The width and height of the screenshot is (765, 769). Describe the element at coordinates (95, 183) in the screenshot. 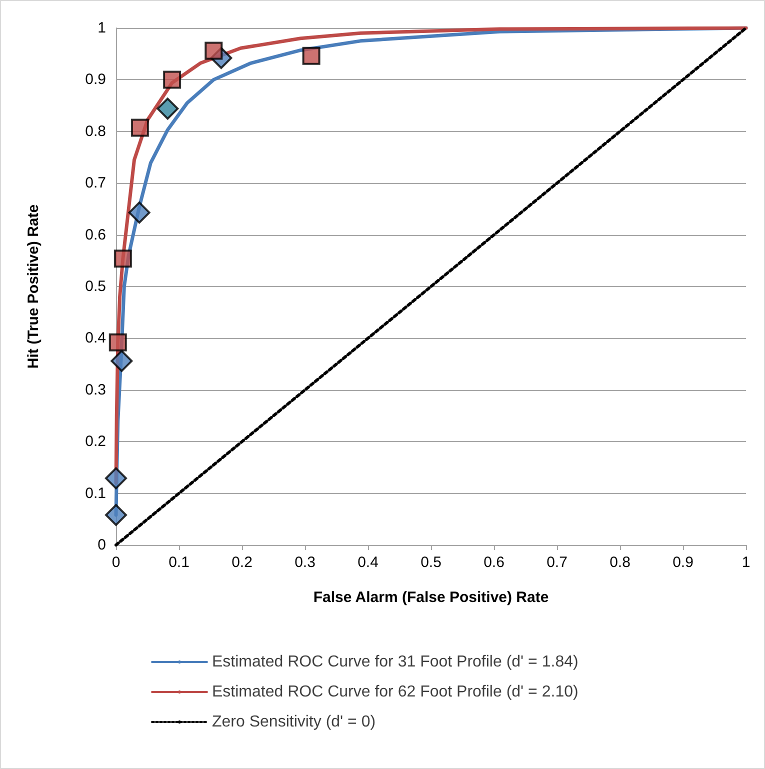

I see `y-tick-label: 0.7` at that location.